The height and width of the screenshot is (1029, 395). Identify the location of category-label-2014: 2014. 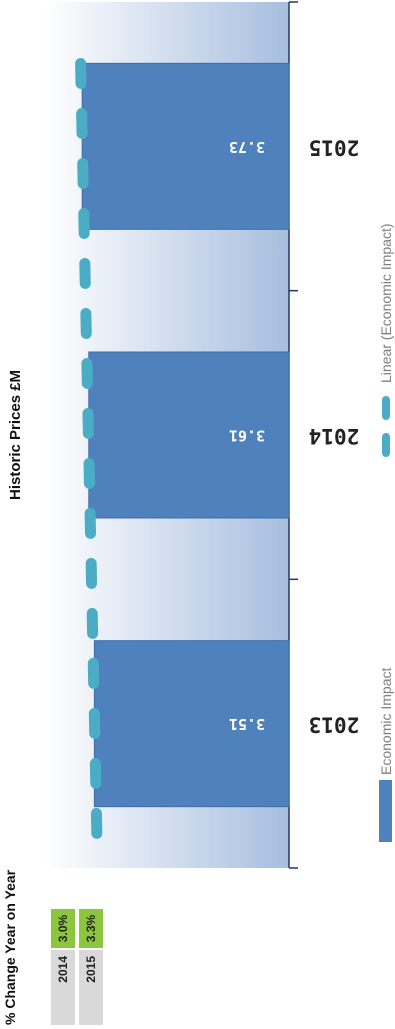
(334, 436).